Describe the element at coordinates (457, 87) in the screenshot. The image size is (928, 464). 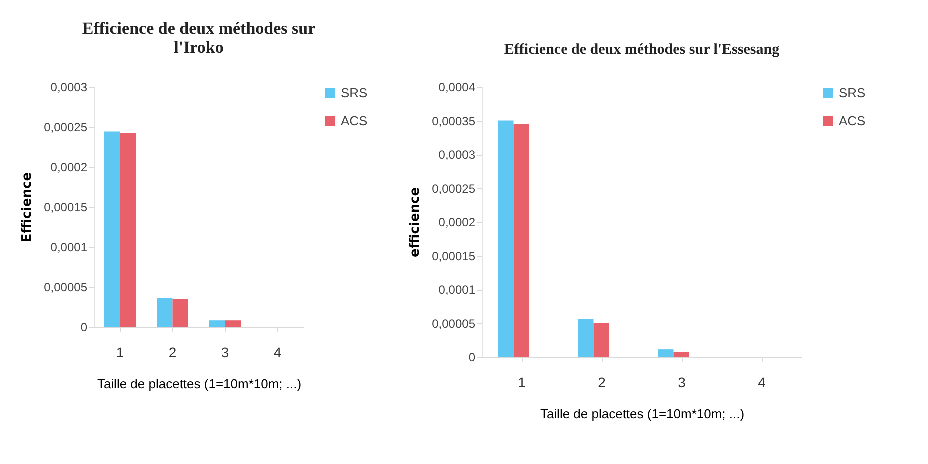
I see `y-tick-label: 0,0004` at that location.